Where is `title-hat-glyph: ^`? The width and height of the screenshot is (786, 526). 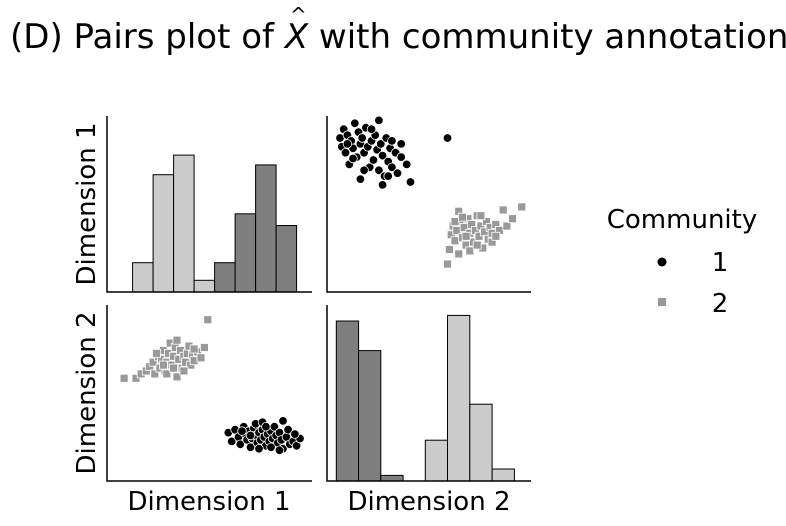 title-hat-glyph: ^ is located at coordinates (298, 15).